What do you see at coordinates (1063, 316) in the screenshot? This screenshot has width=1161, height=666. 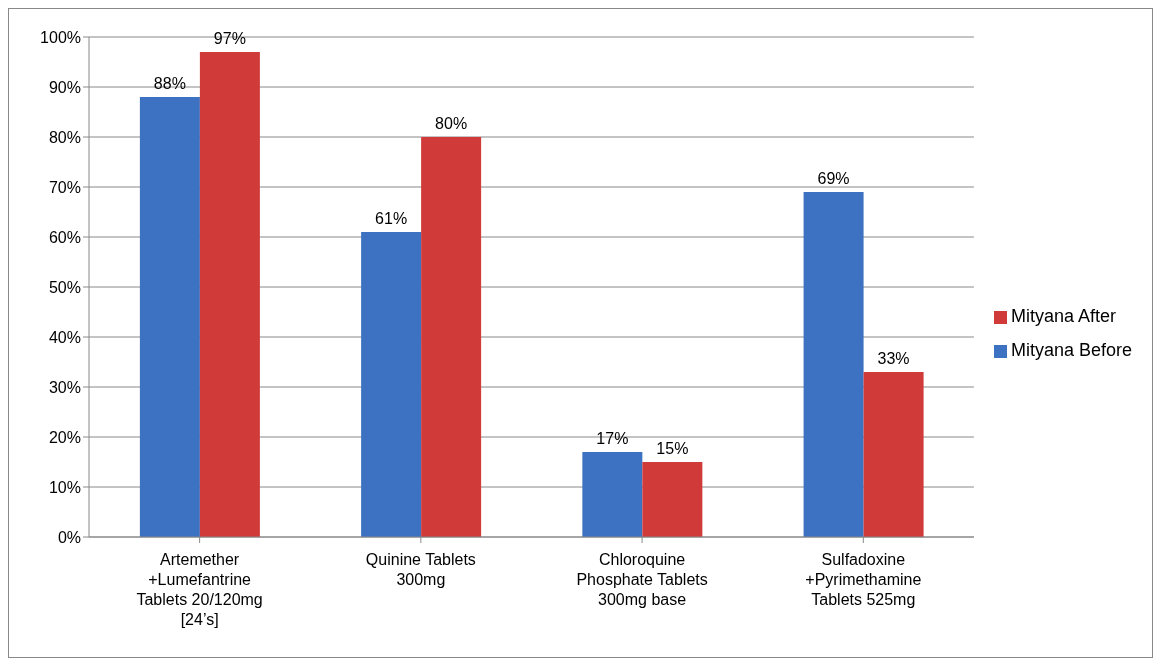 I see `legend-label: Mityana After` at bounding box center [1063, 316].